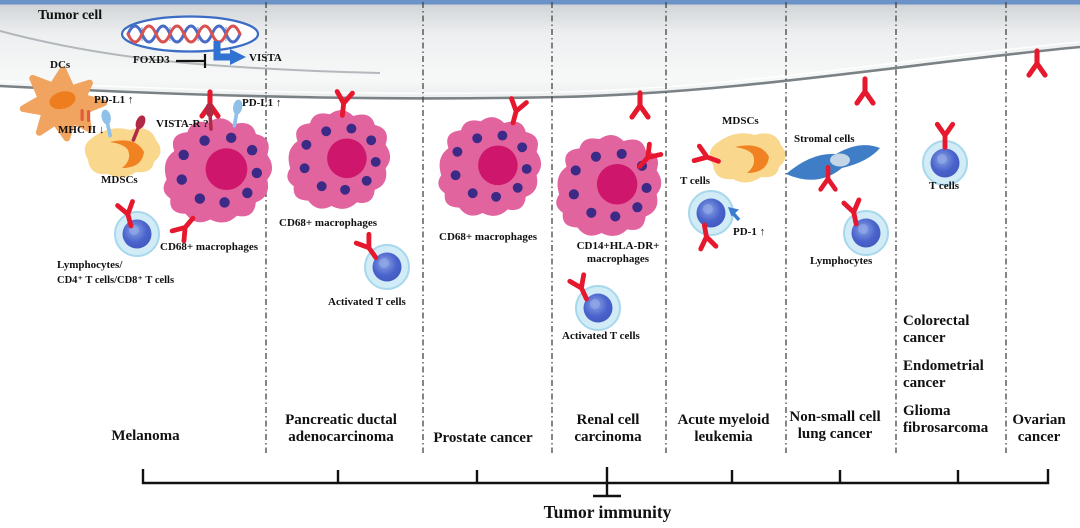 This screenshot has height=528, width=1080. I want to click on tcells-label-multi: T cells, so click(944, 186).